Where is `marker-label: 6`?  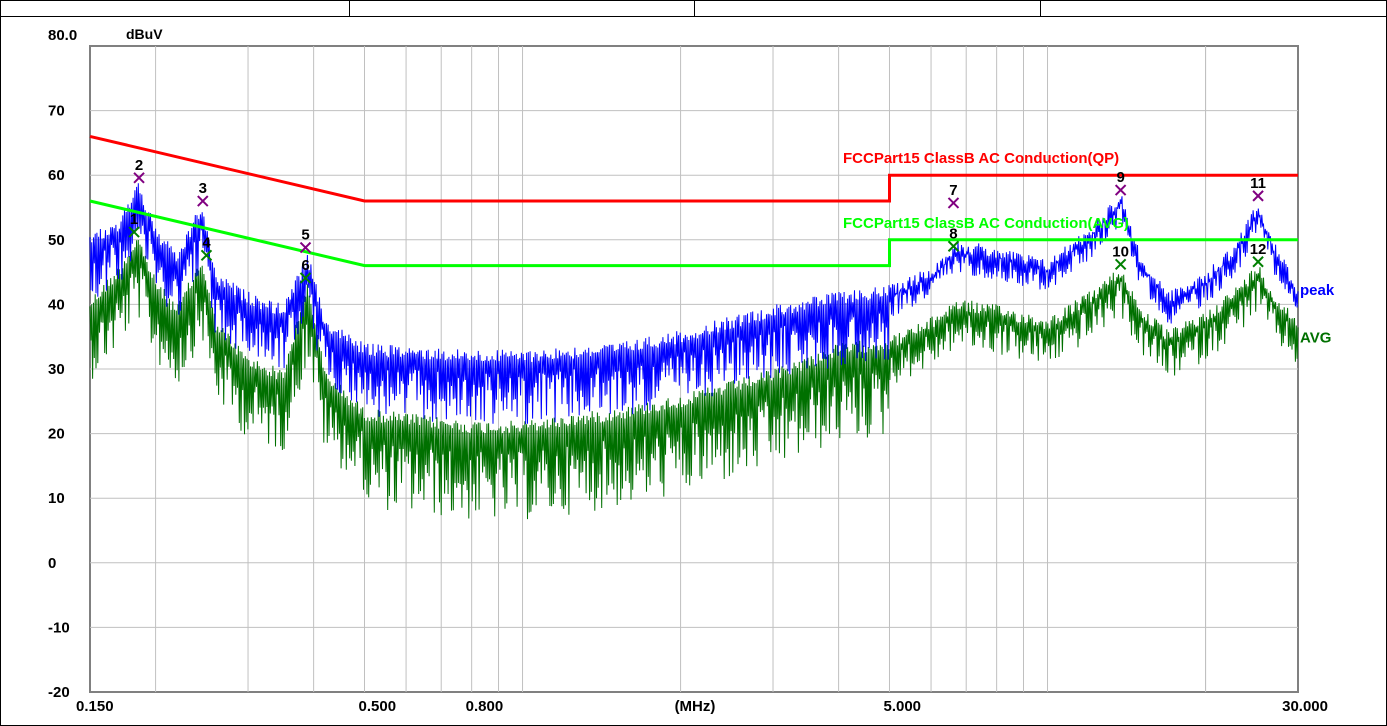
marker-label: 6 is located at coordinates (305, 265).